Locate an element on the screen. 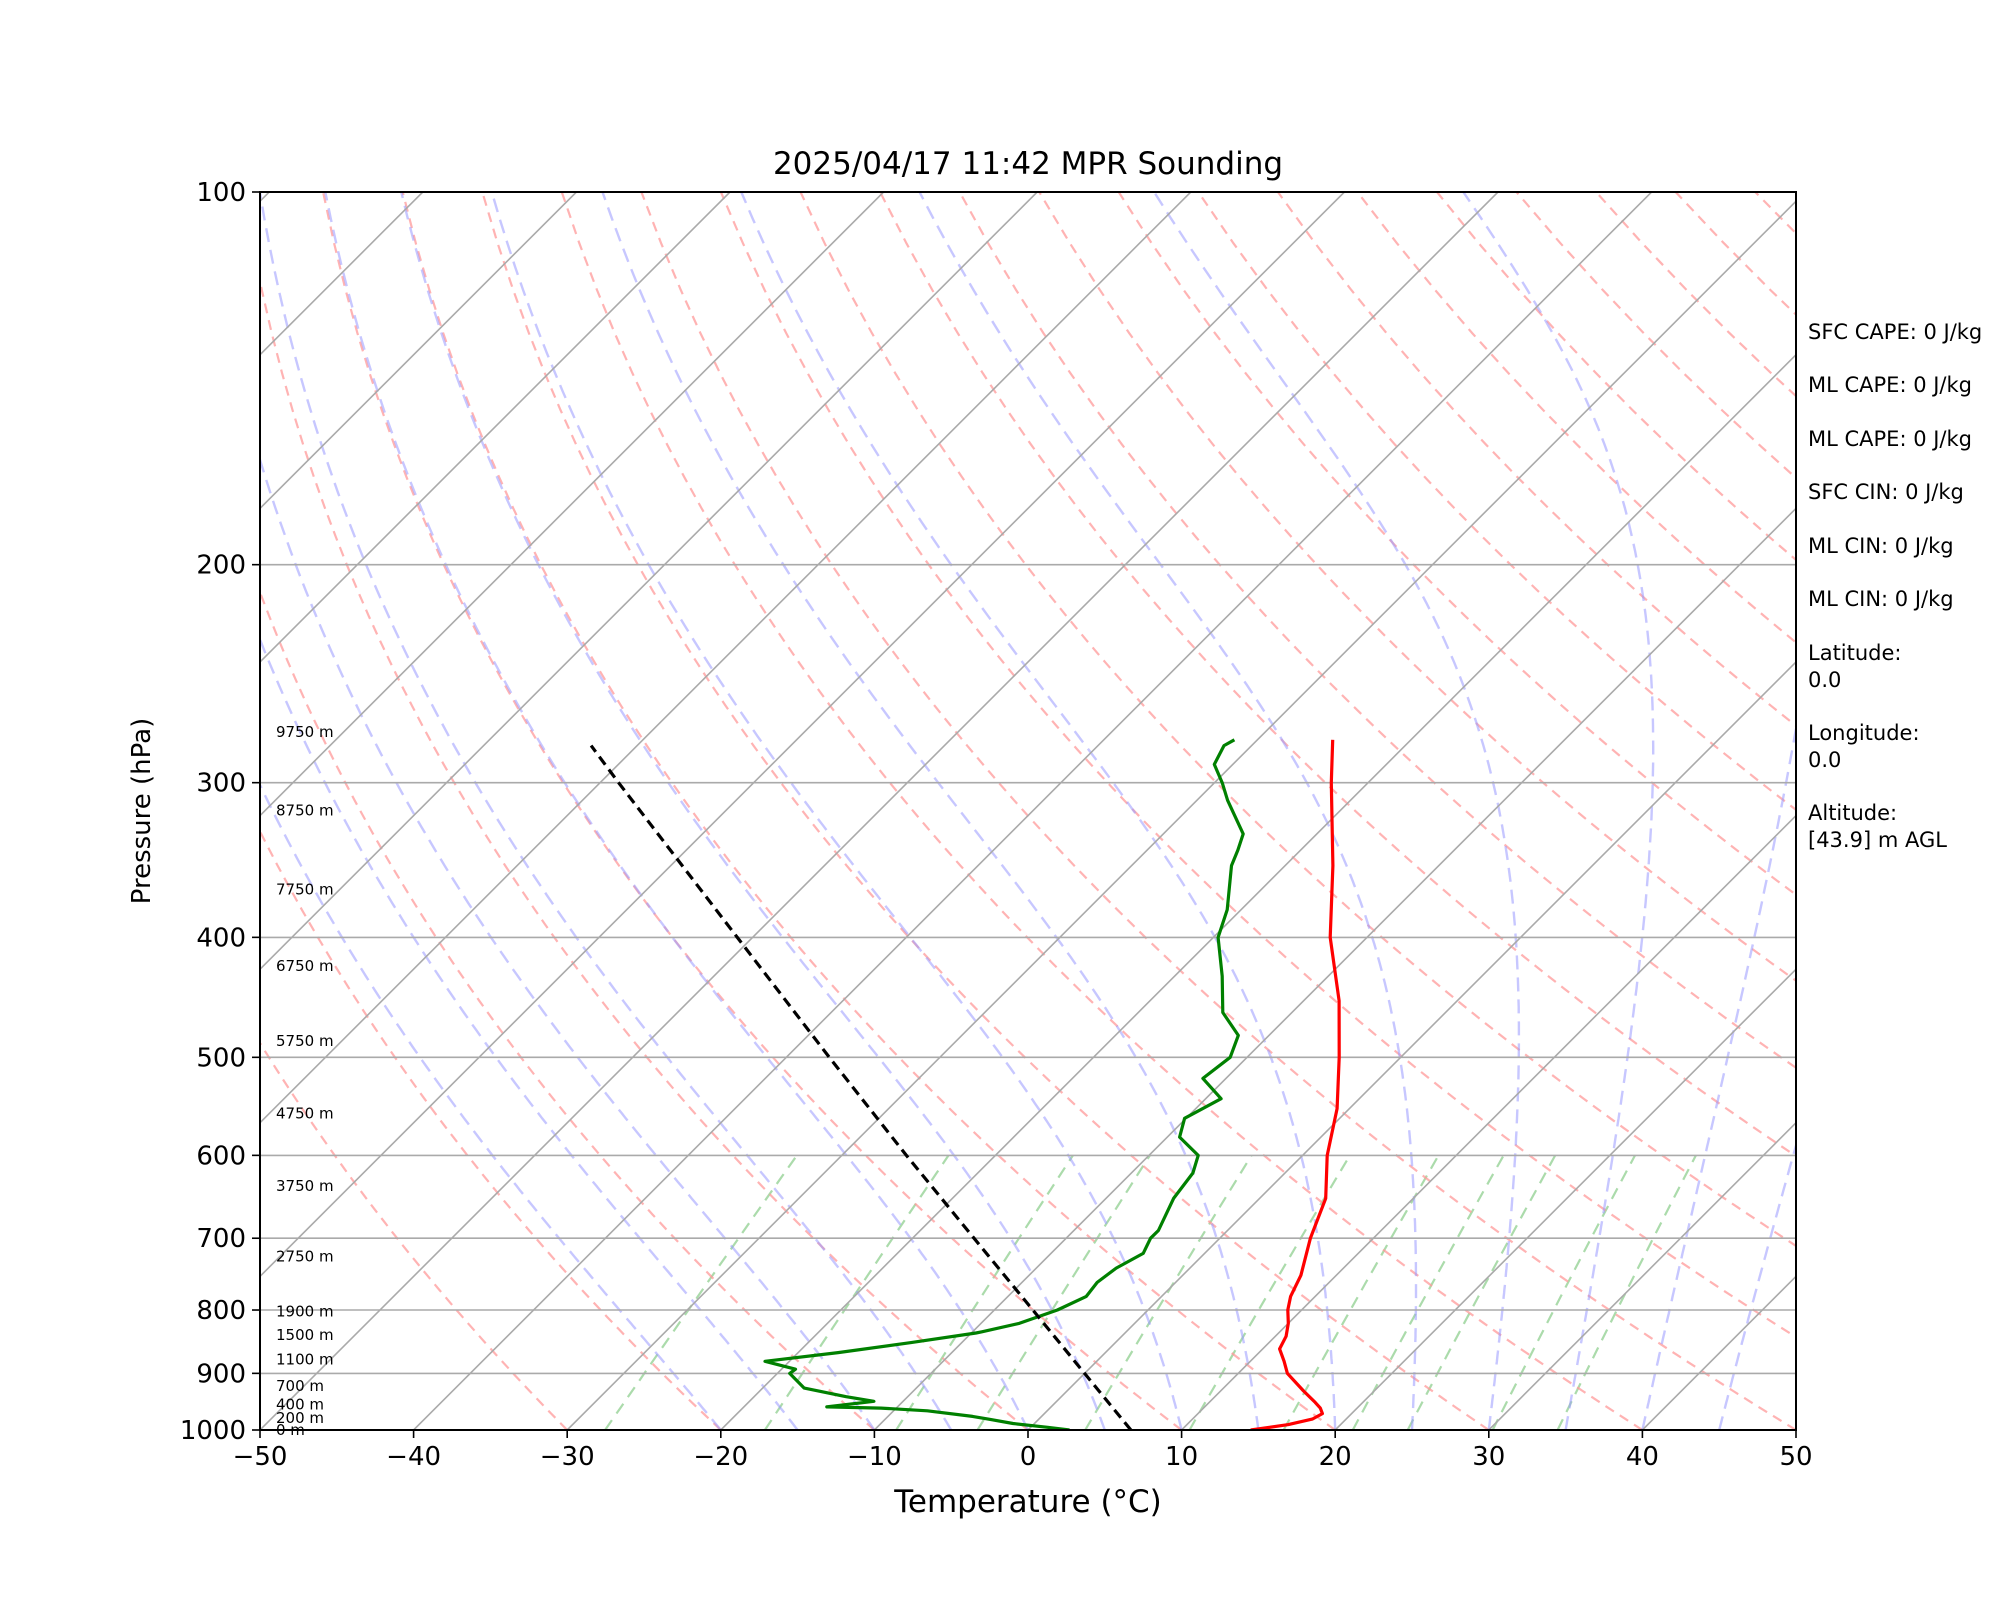 Image resolution: width=2000 pixels, height=1600 pixels. x-tick-label: 30 is located at coordinates (1488, 1457).